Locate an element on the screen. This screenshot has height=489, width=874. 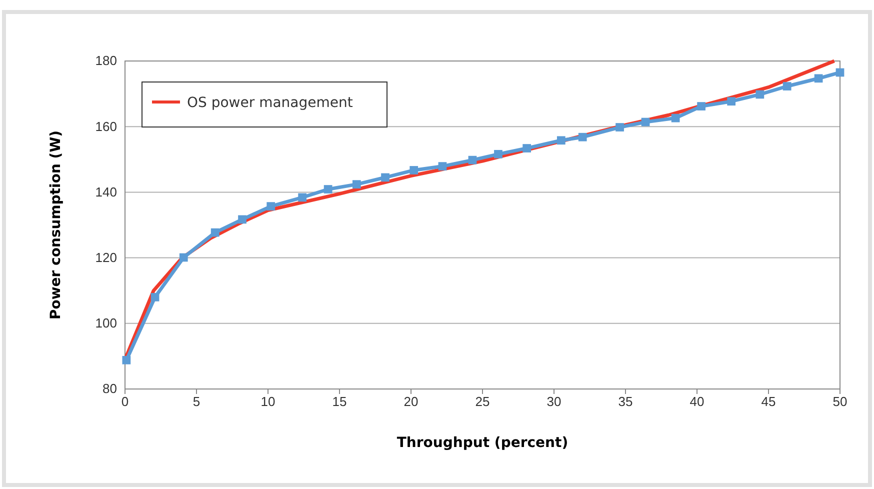
y-tick-label: 120 is located at coordinates (106, 257).